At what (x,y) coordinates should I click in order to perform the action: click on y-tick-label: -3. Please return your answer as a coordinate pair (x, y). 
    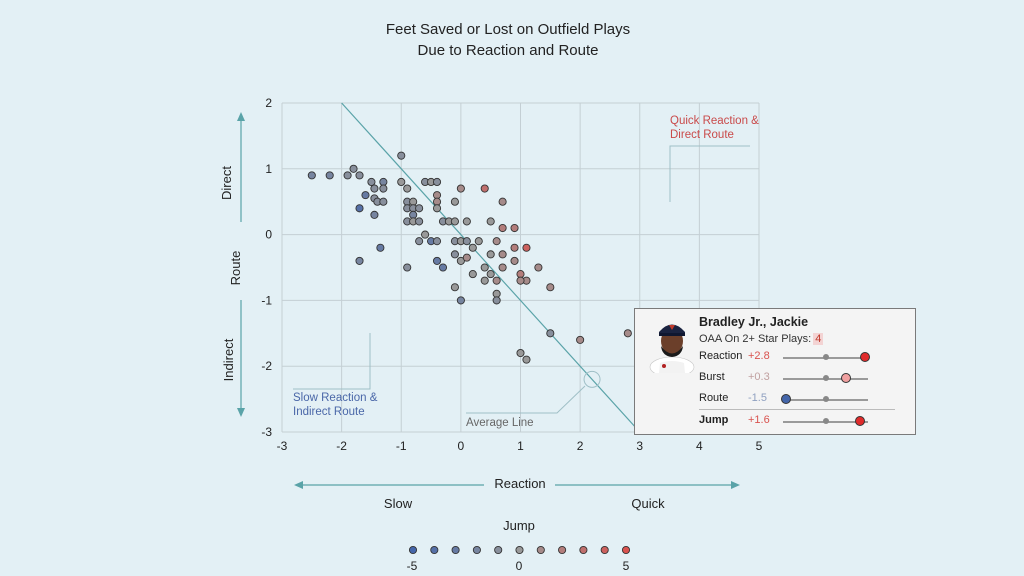
    Looking at the image, I should click on (266, 432).